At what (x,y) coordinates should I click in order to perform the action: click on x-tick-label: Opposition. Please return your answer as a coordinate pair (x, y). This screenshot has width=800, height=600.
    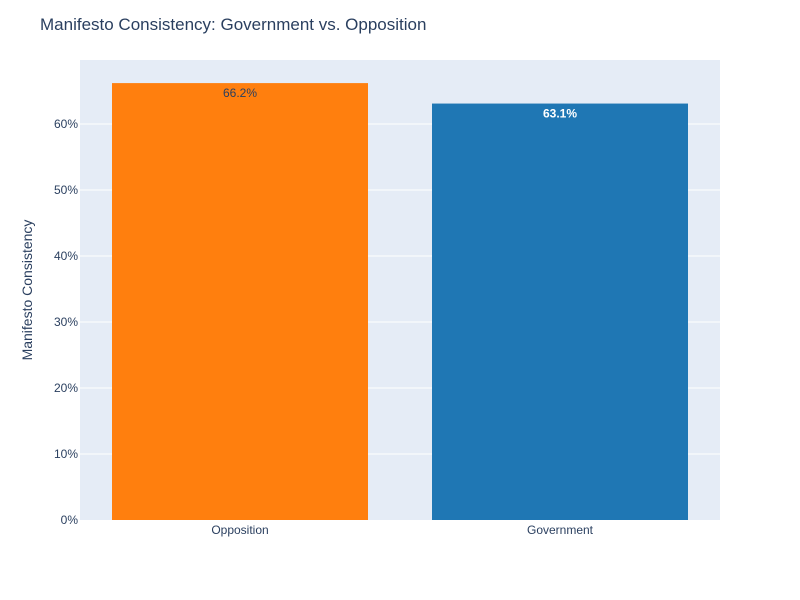
    Looking at the image, I should click on (239, 530).